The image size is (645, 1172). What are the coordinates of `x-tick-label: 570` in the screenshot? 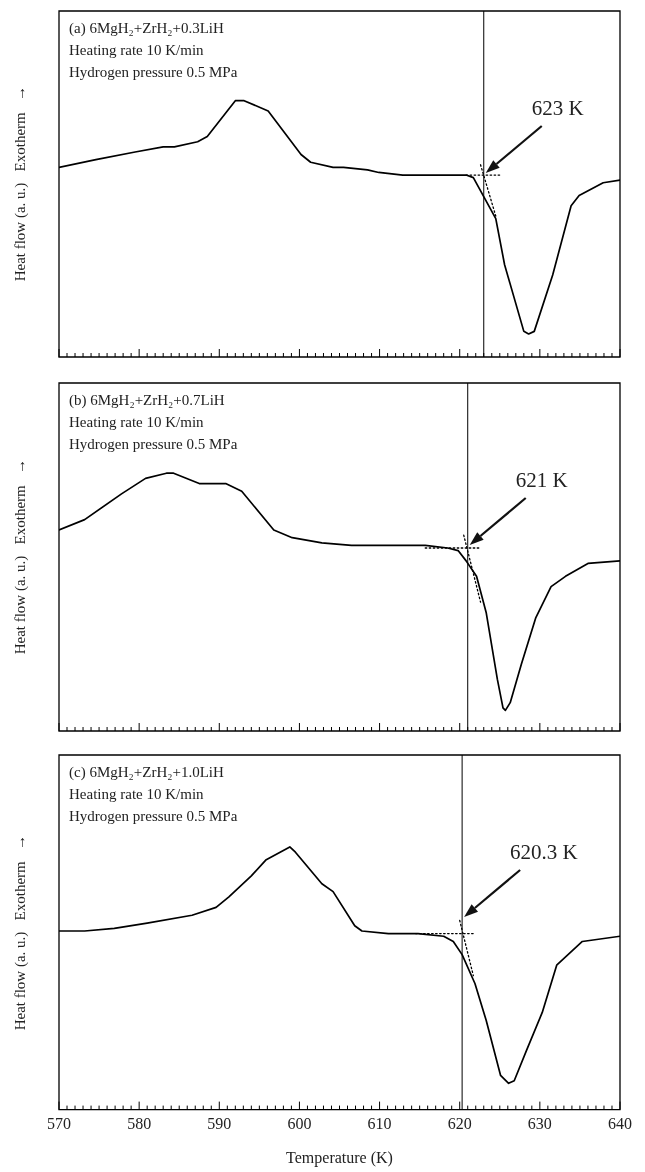 It's located at (59, 1124).